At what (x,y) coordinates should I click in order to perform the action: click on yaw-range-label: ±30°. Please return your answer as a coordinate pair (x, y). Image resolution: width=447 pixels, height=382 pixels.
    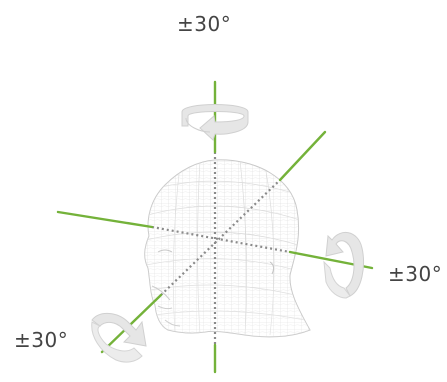
    Looking at the image, I should click on (204, 24).